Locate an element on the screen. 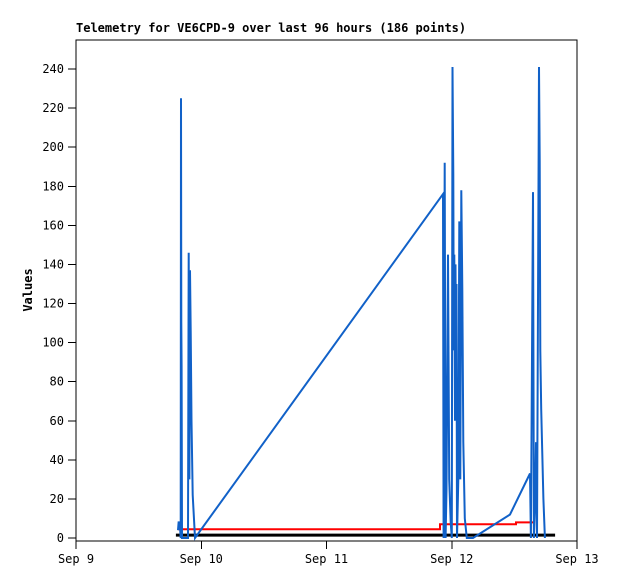 The height and width of the screenshot is (579, 618). y-tick-label: 180 is located at coordinates (53, 186).